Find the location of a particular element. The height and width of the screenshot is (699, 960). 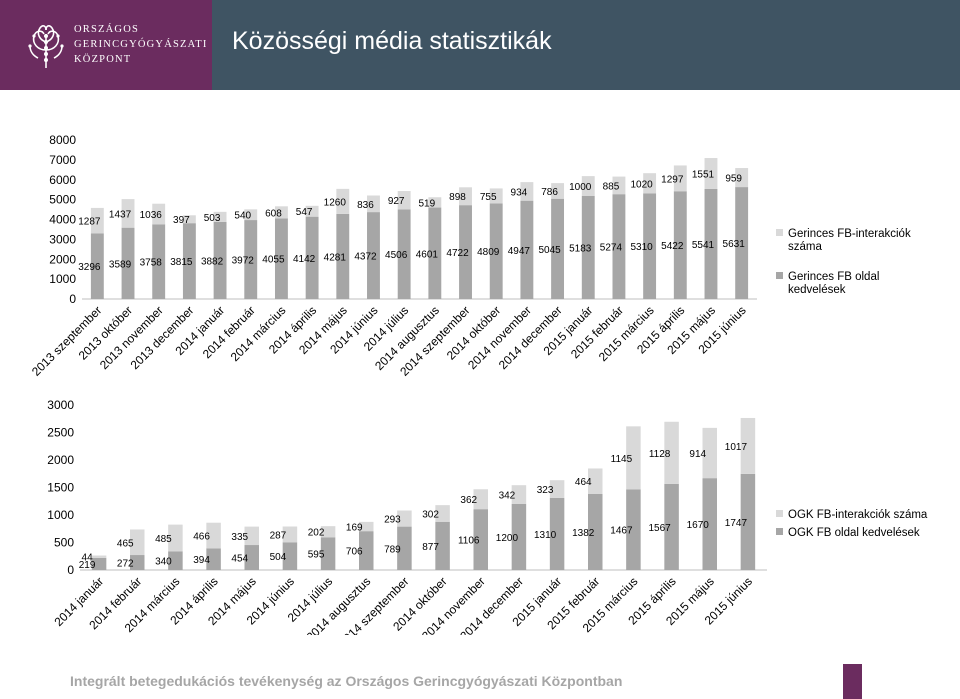

data-label-kedvelesek: 1747 is located at coordinates (736, 523).